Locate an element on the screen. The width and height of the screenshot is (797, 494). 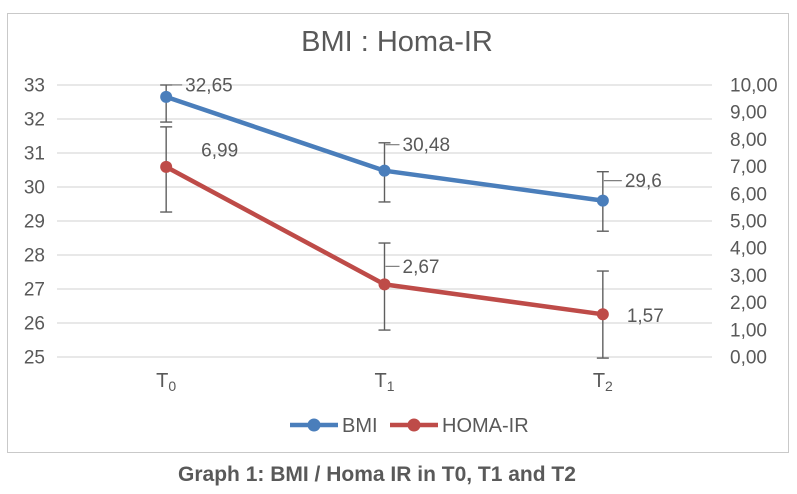
left-axis-tick-label: 25 is located at coordinates (34, 358).